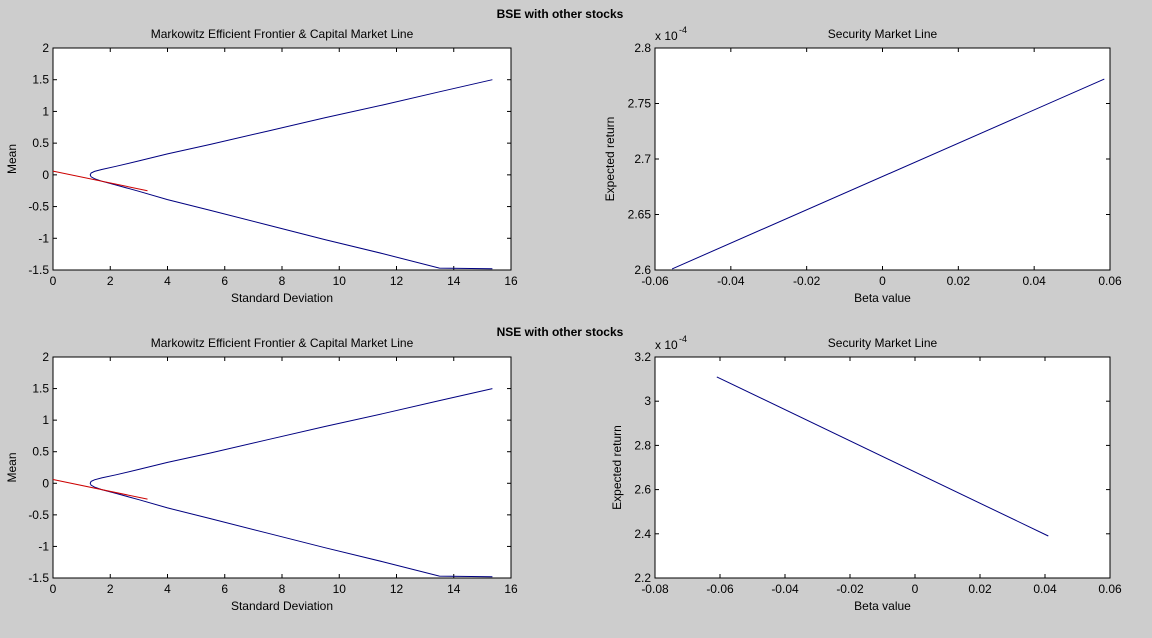 This screenshot has width=1152, height=638. Describe the element at coordinates (647, 401) in the screenshot. I see `y-tick-label: 3` at that location.